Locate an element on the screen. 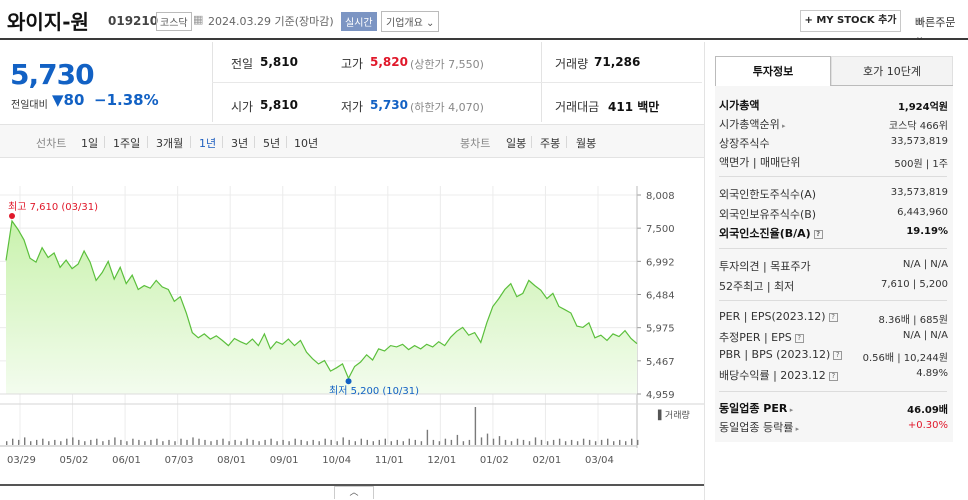 The height and width of the screenshot is (500, 968). tab-candle-week: 주봉 is located at coordinates (550, 143).